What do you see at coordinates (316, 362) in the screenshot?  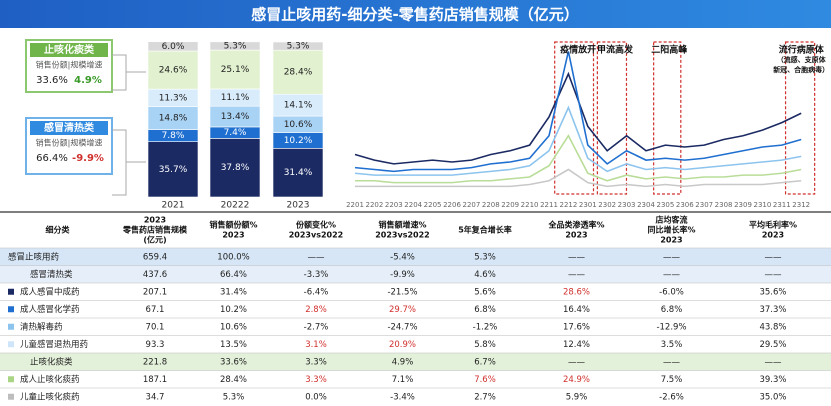 I see `table-cell: 3.3%` at bounding box center [316, 362].